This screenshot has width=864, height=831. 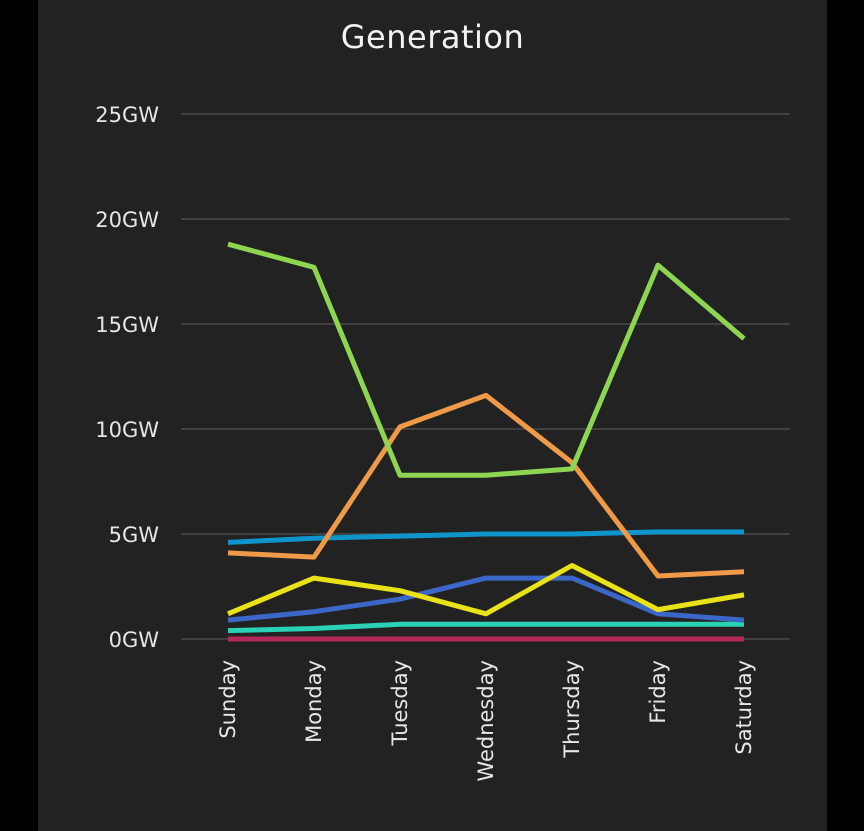 I want to click on x-tick-label: Wednesday, so click(x=486, y=721).